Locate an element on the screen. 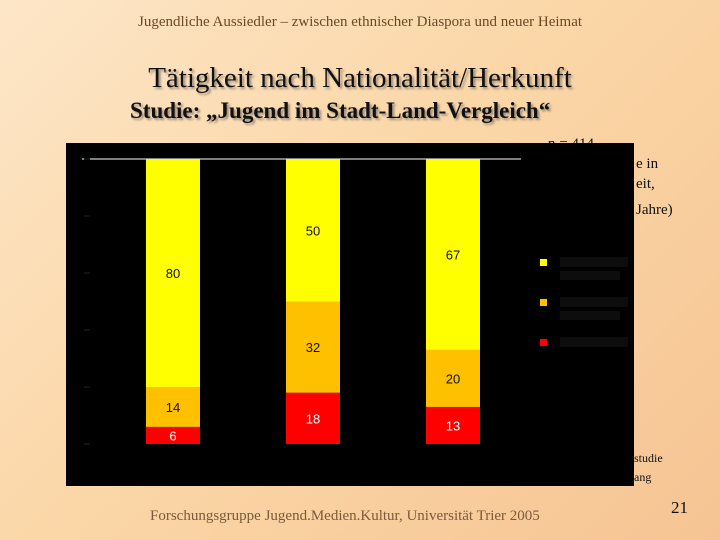  data-label: 32 is located at coordinates (313, 347).